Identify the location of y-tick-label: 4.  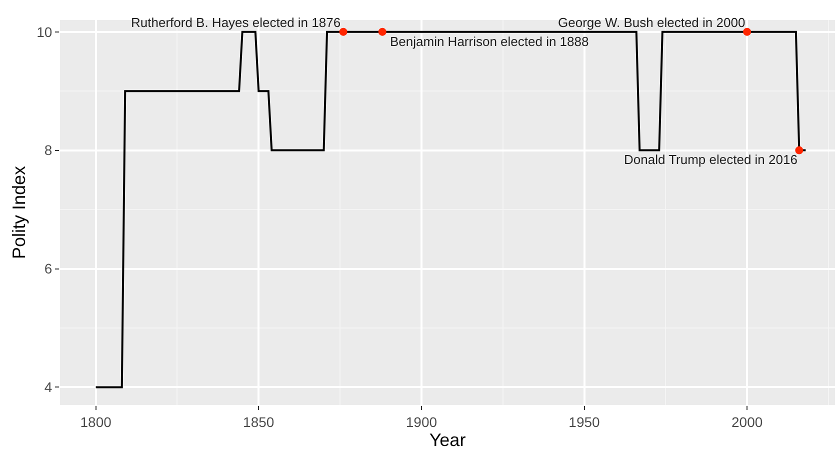
(48, 387).